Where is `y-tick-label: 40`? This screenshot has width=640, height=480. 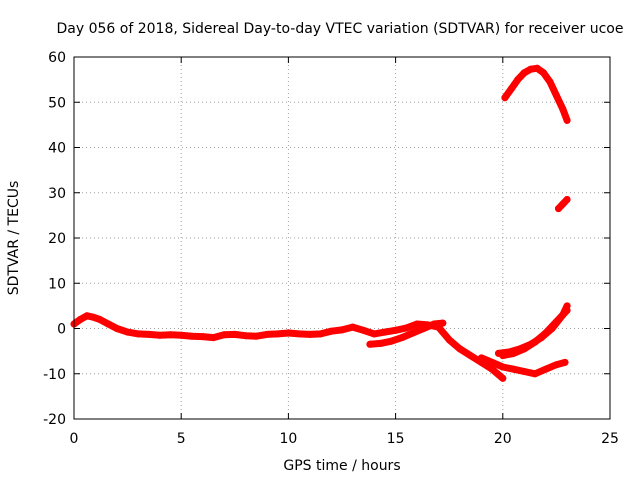
y-tick-label: 40 is located at coordinates (57, 149).